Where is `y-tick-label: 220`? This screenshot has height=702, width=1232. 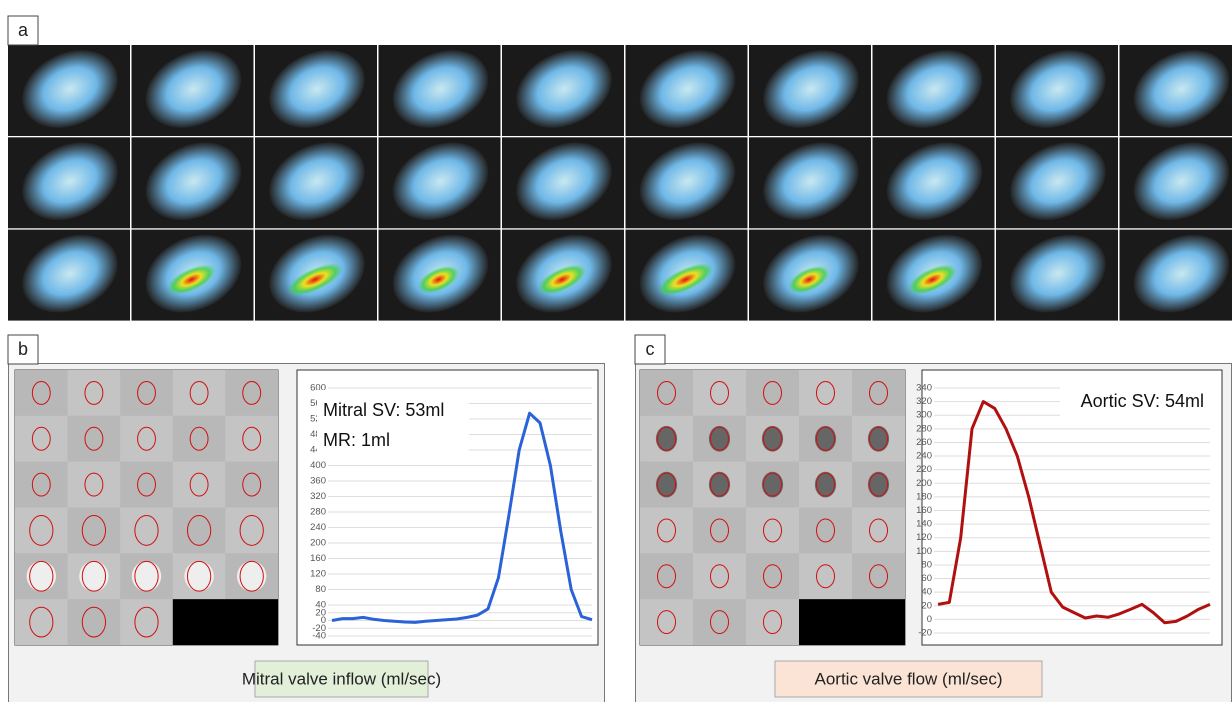 y-tick-label: 220 is located at coordinates (924, 469).